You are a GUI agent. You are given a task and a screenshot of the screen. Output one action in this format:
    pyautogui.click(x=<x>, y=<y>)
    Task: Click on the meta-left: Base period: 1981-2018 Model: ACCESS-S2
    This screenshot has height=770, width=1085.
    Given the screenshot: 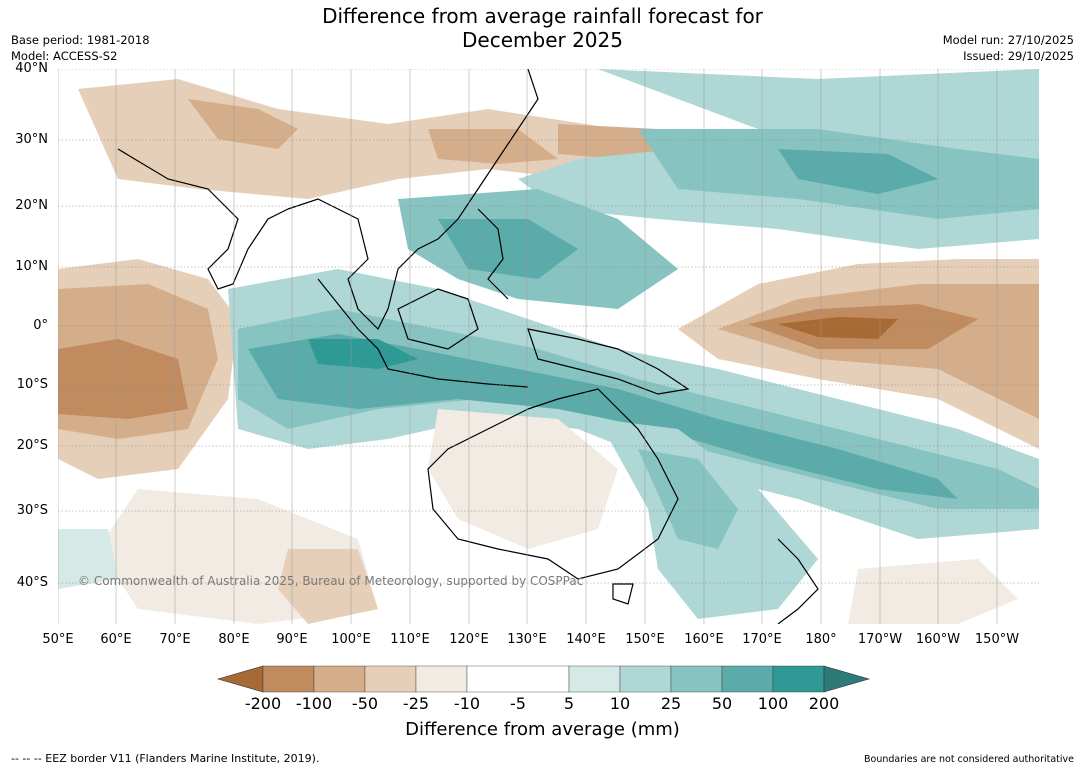 What is the action you would take?
    pyautogui.click(x=80, y=48)
    